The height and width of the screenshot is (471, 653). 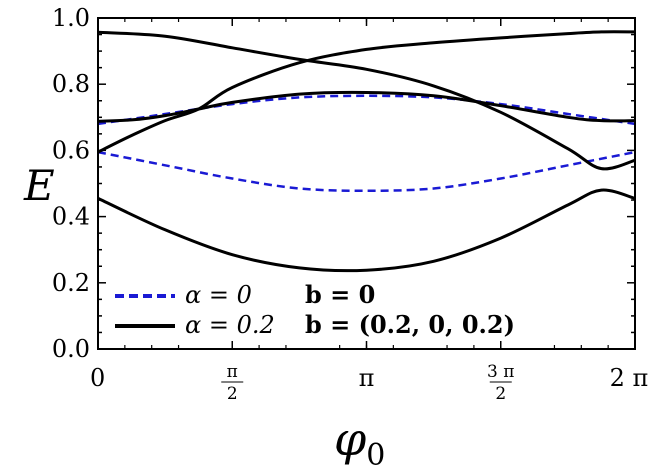 I want to click on x-tick-label: 0, so click(x=97, y=378).